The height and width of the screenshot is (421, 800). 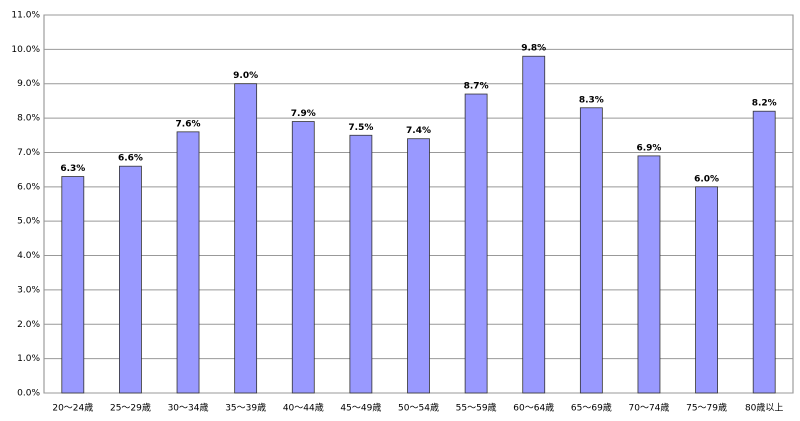 I want to click on x-tick-label: 45～49歳, so click(x=360, y=408).